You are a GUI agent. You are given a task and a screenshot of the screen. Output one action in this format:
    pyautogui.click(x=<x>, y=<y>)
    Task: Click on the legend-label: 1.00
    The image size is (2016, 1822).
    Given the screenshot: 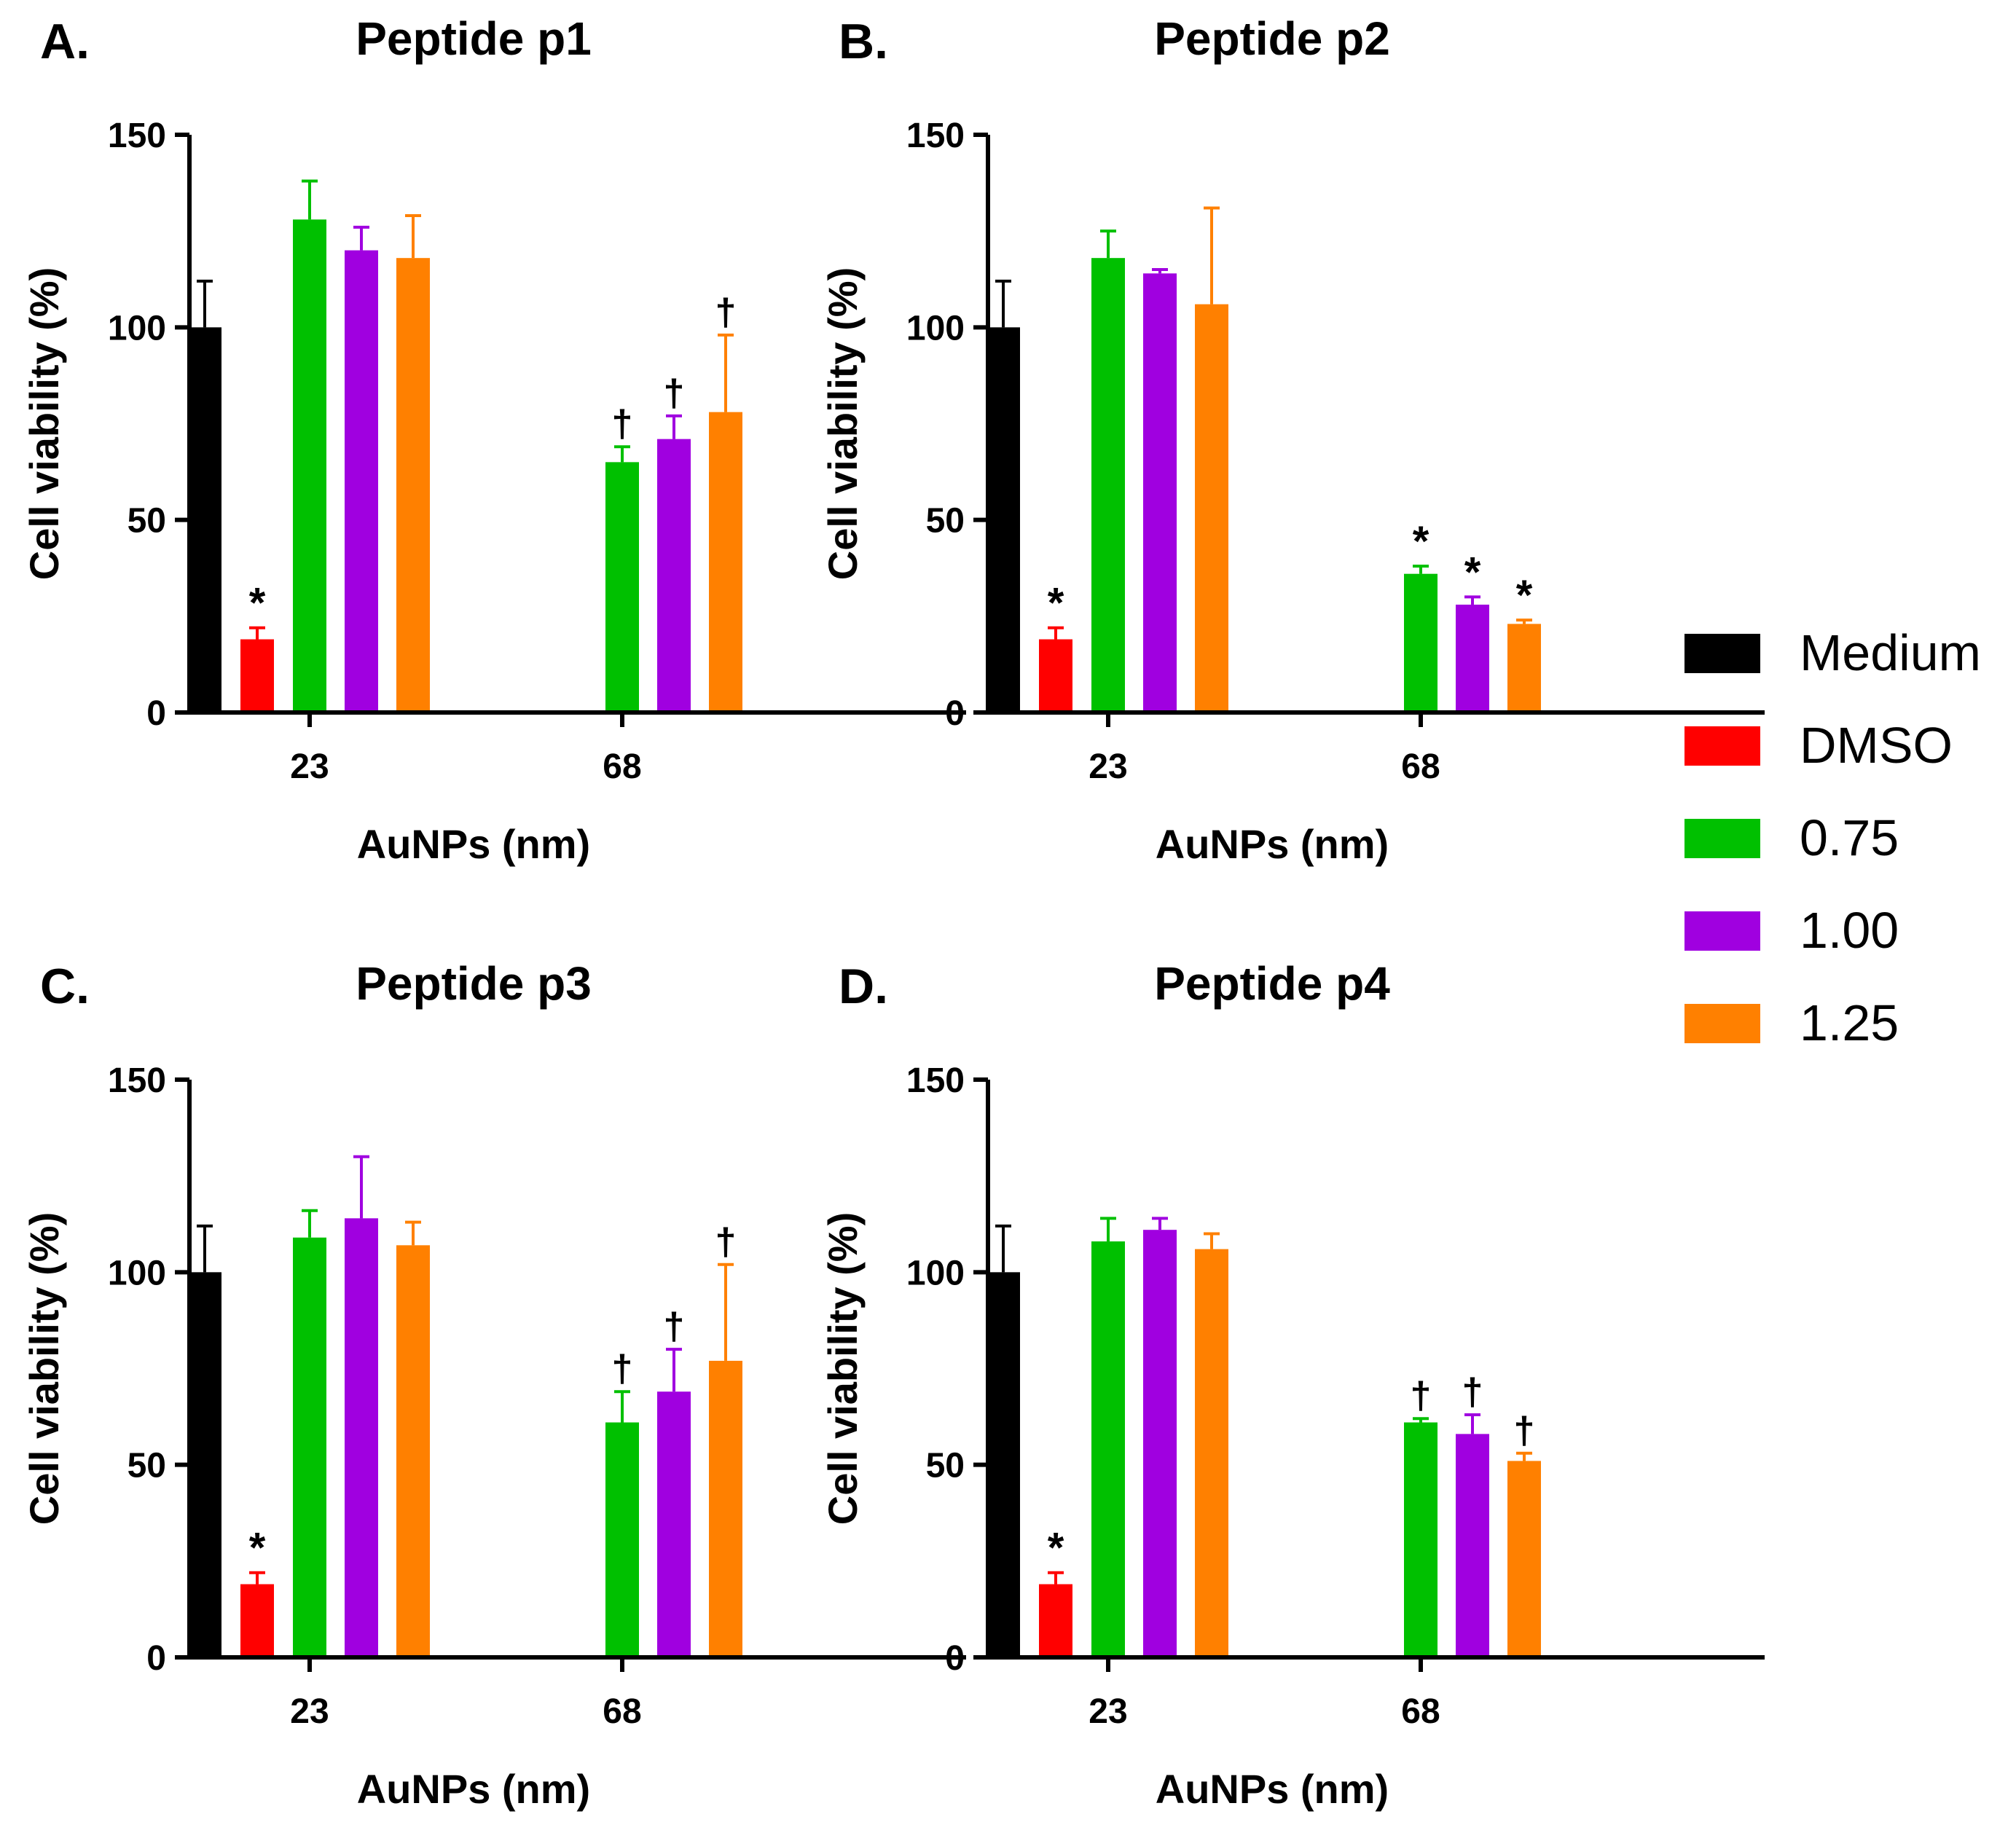 What is the action you would take?
    pyautogui.click(x=1849, y=930)
    